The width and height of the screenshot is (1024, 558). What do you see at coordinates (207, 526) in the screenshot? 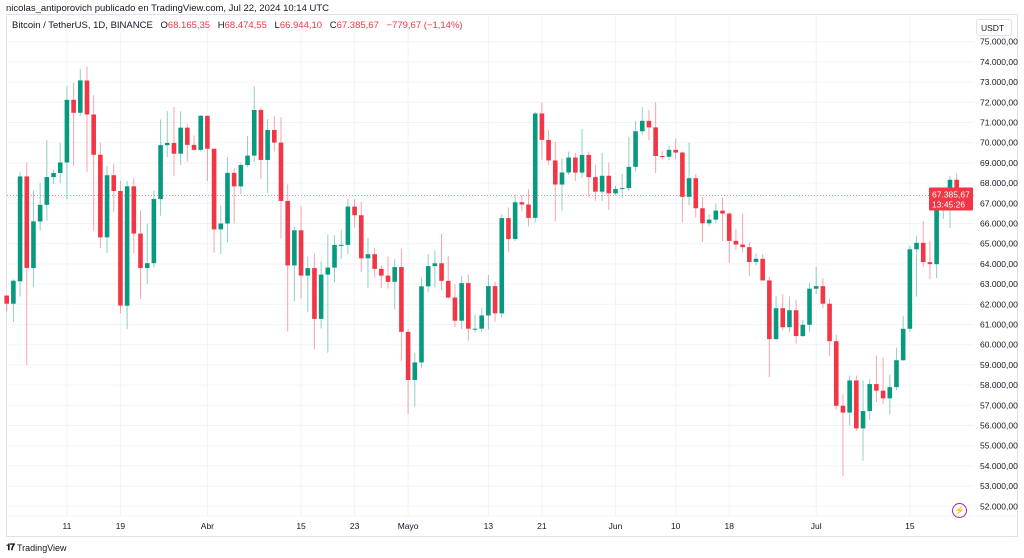
I see `x-tick-label: Abr` at bounding box center [207, 526].